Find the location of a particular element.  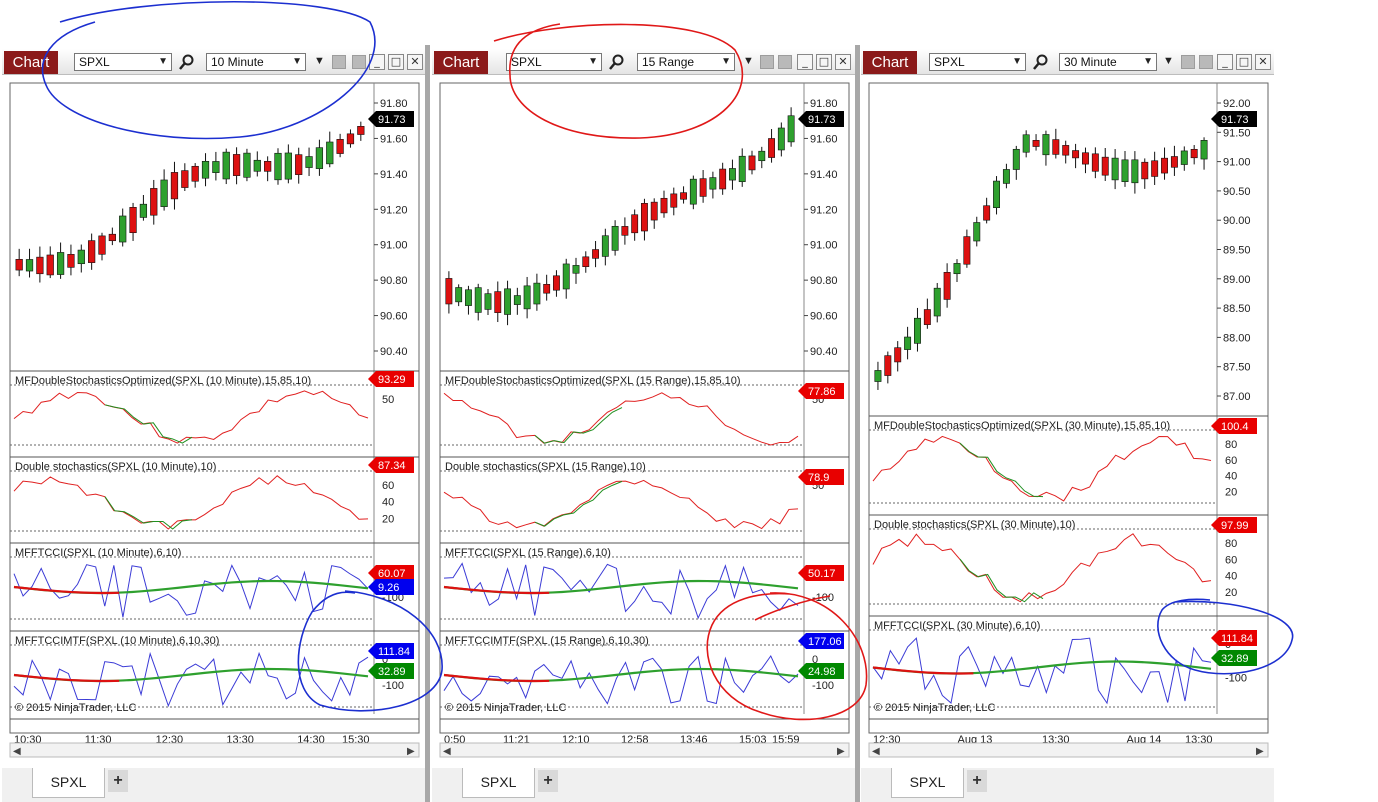

period-select: 30 Minute ▼ is located at coordinates (1108, 62).